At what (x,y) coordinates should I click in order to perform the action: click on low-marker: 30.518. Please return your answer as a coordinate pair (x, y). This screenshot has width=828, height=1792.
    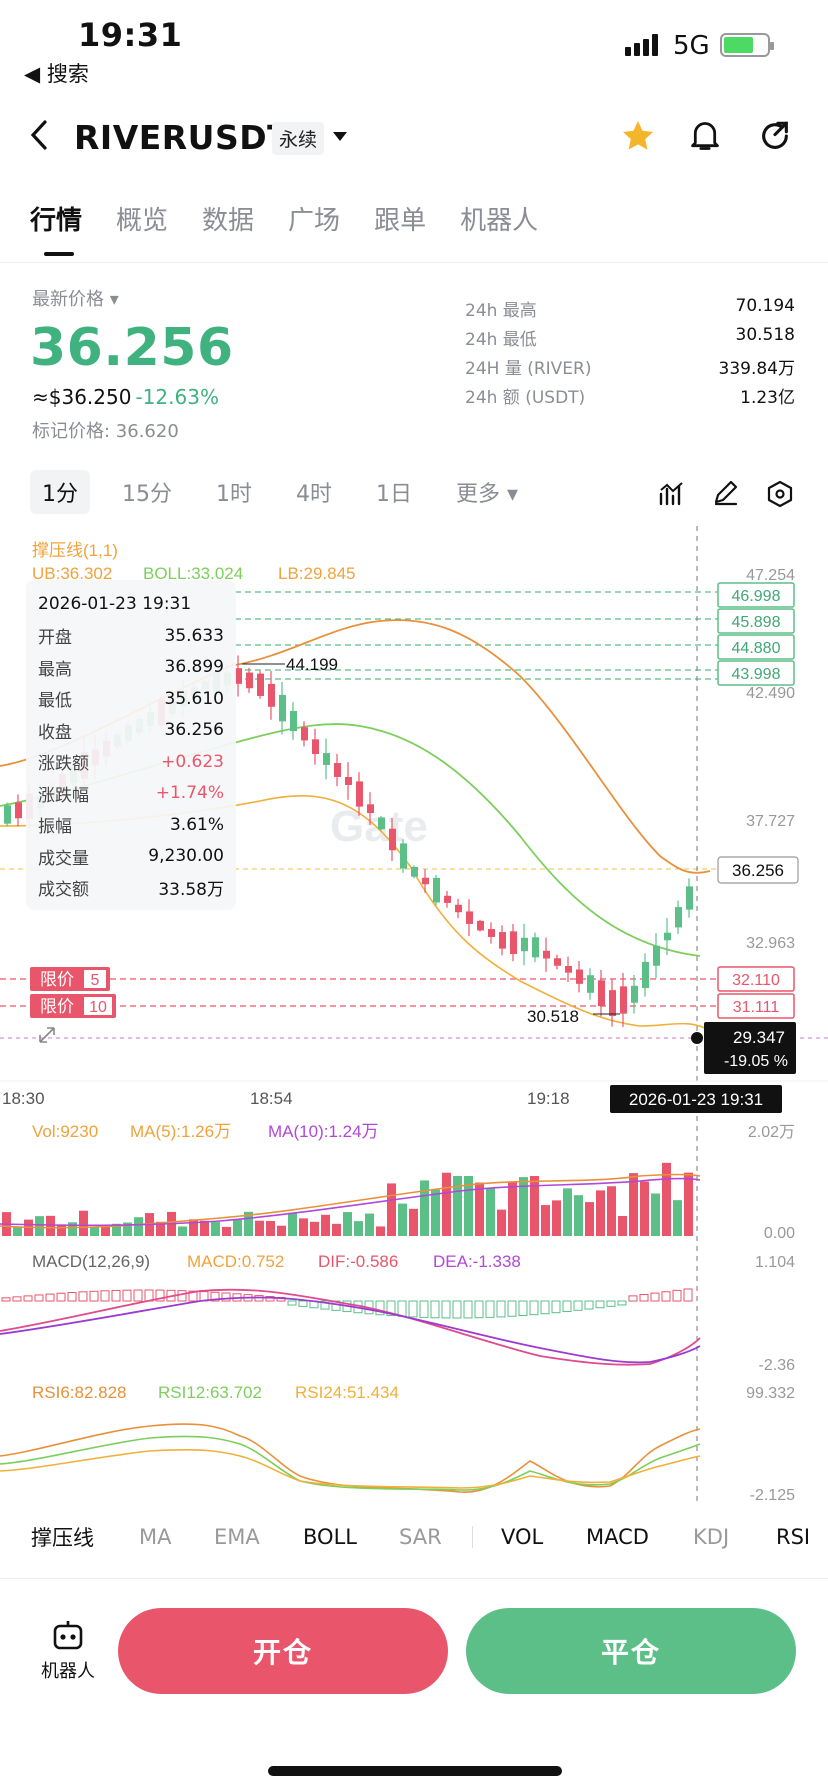
    Looking at the image, I should click on (553, 1016).